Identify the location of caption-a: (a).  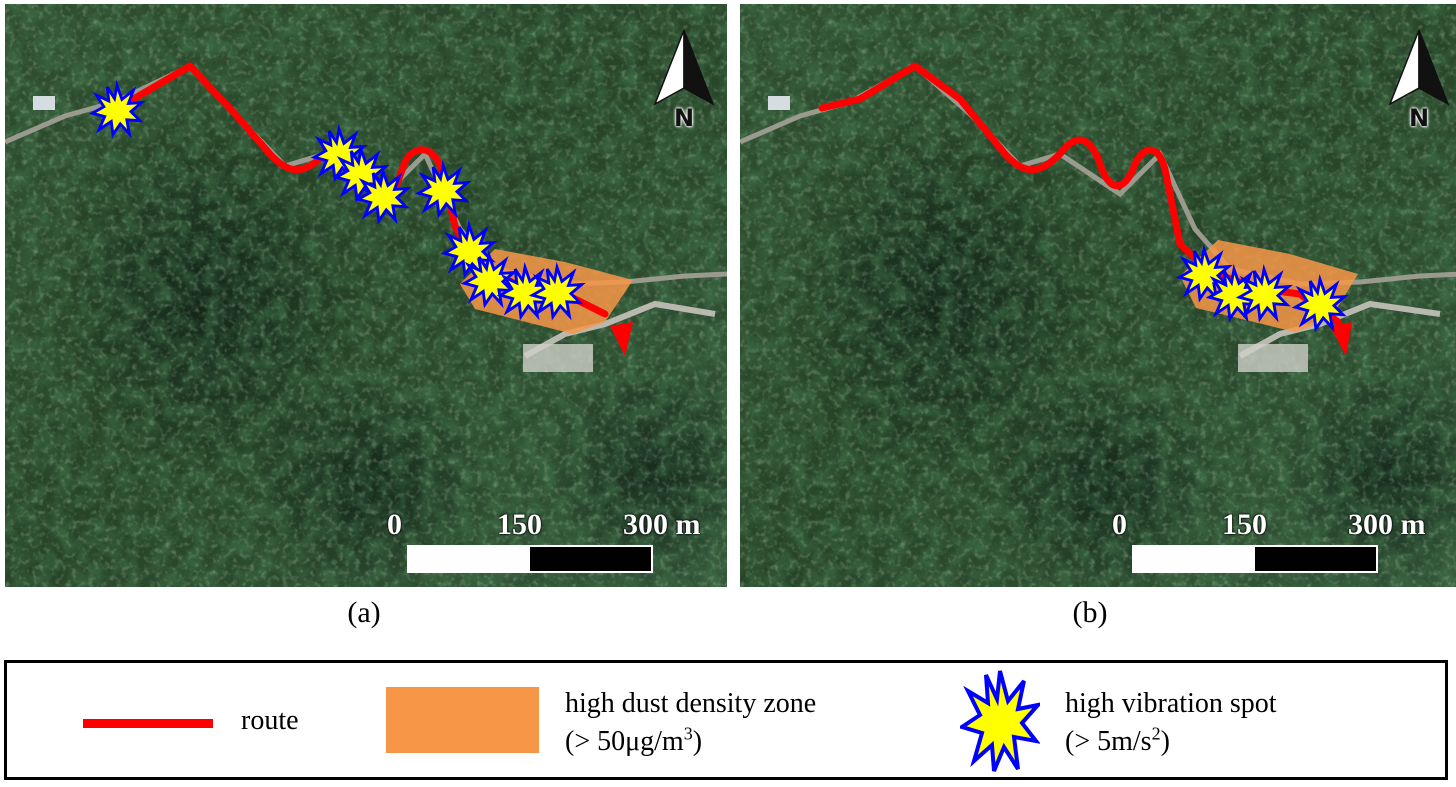
(364, 612).